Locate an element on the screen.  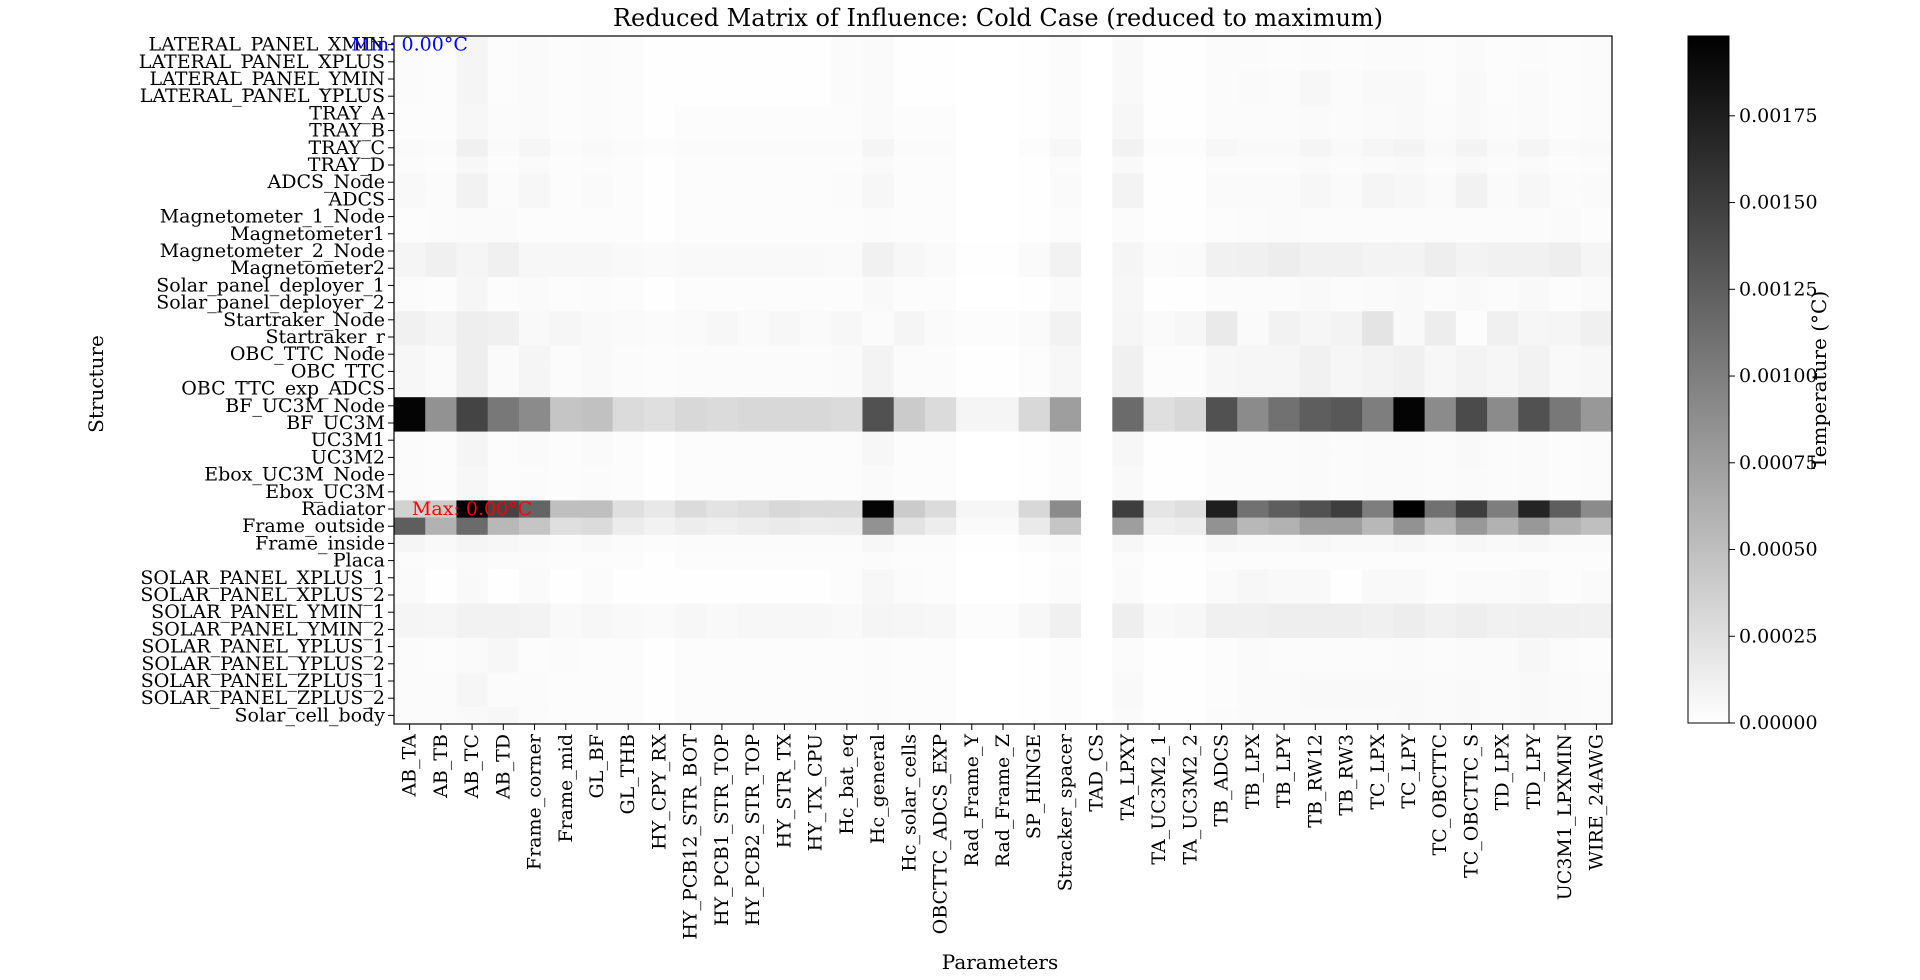
y-tick-label: TRAY_A is located at coordinates (347, 113).